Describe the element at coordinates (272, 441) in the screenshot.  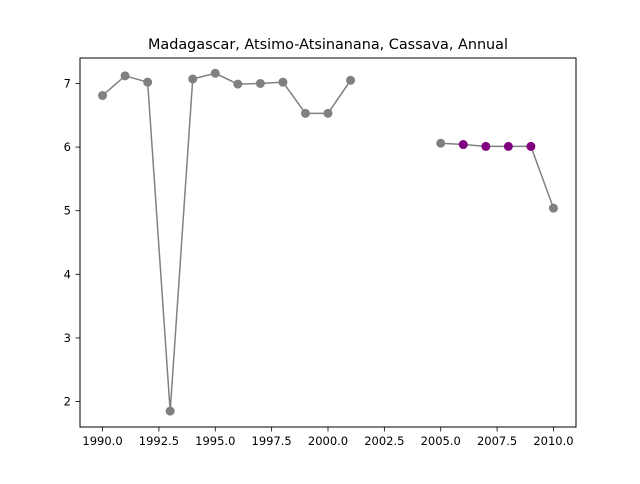
I see `x-tick-label: 1997.5` at that location.